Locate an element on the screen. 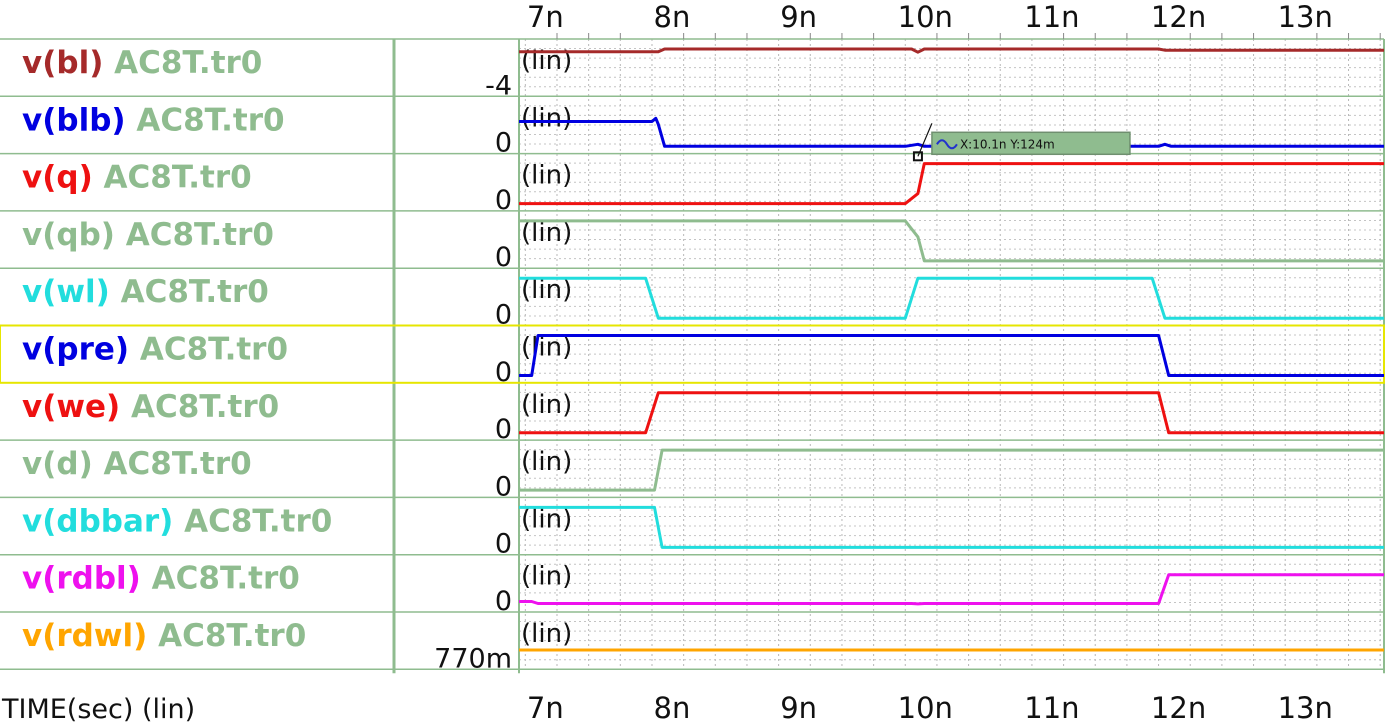  x-tick-label-bottom: 8n is located at coordinates (672, 707).